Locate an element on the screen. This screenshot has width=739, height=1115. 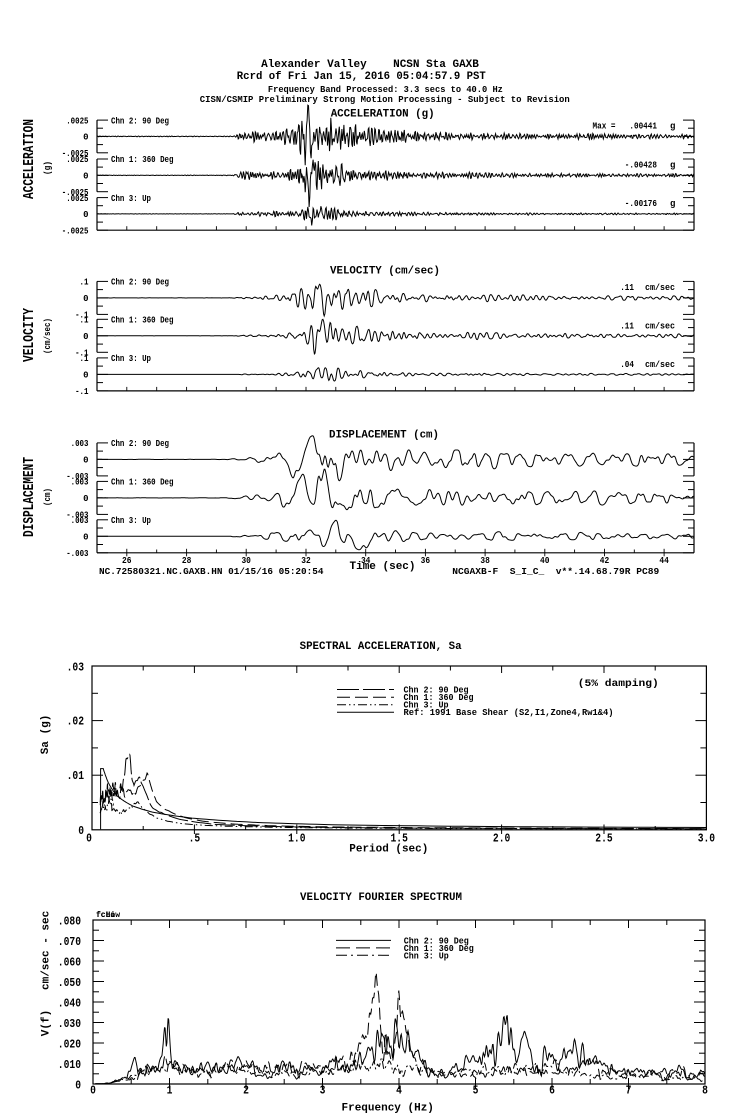
svg-text: .050 is located at coordinates (69, 983).